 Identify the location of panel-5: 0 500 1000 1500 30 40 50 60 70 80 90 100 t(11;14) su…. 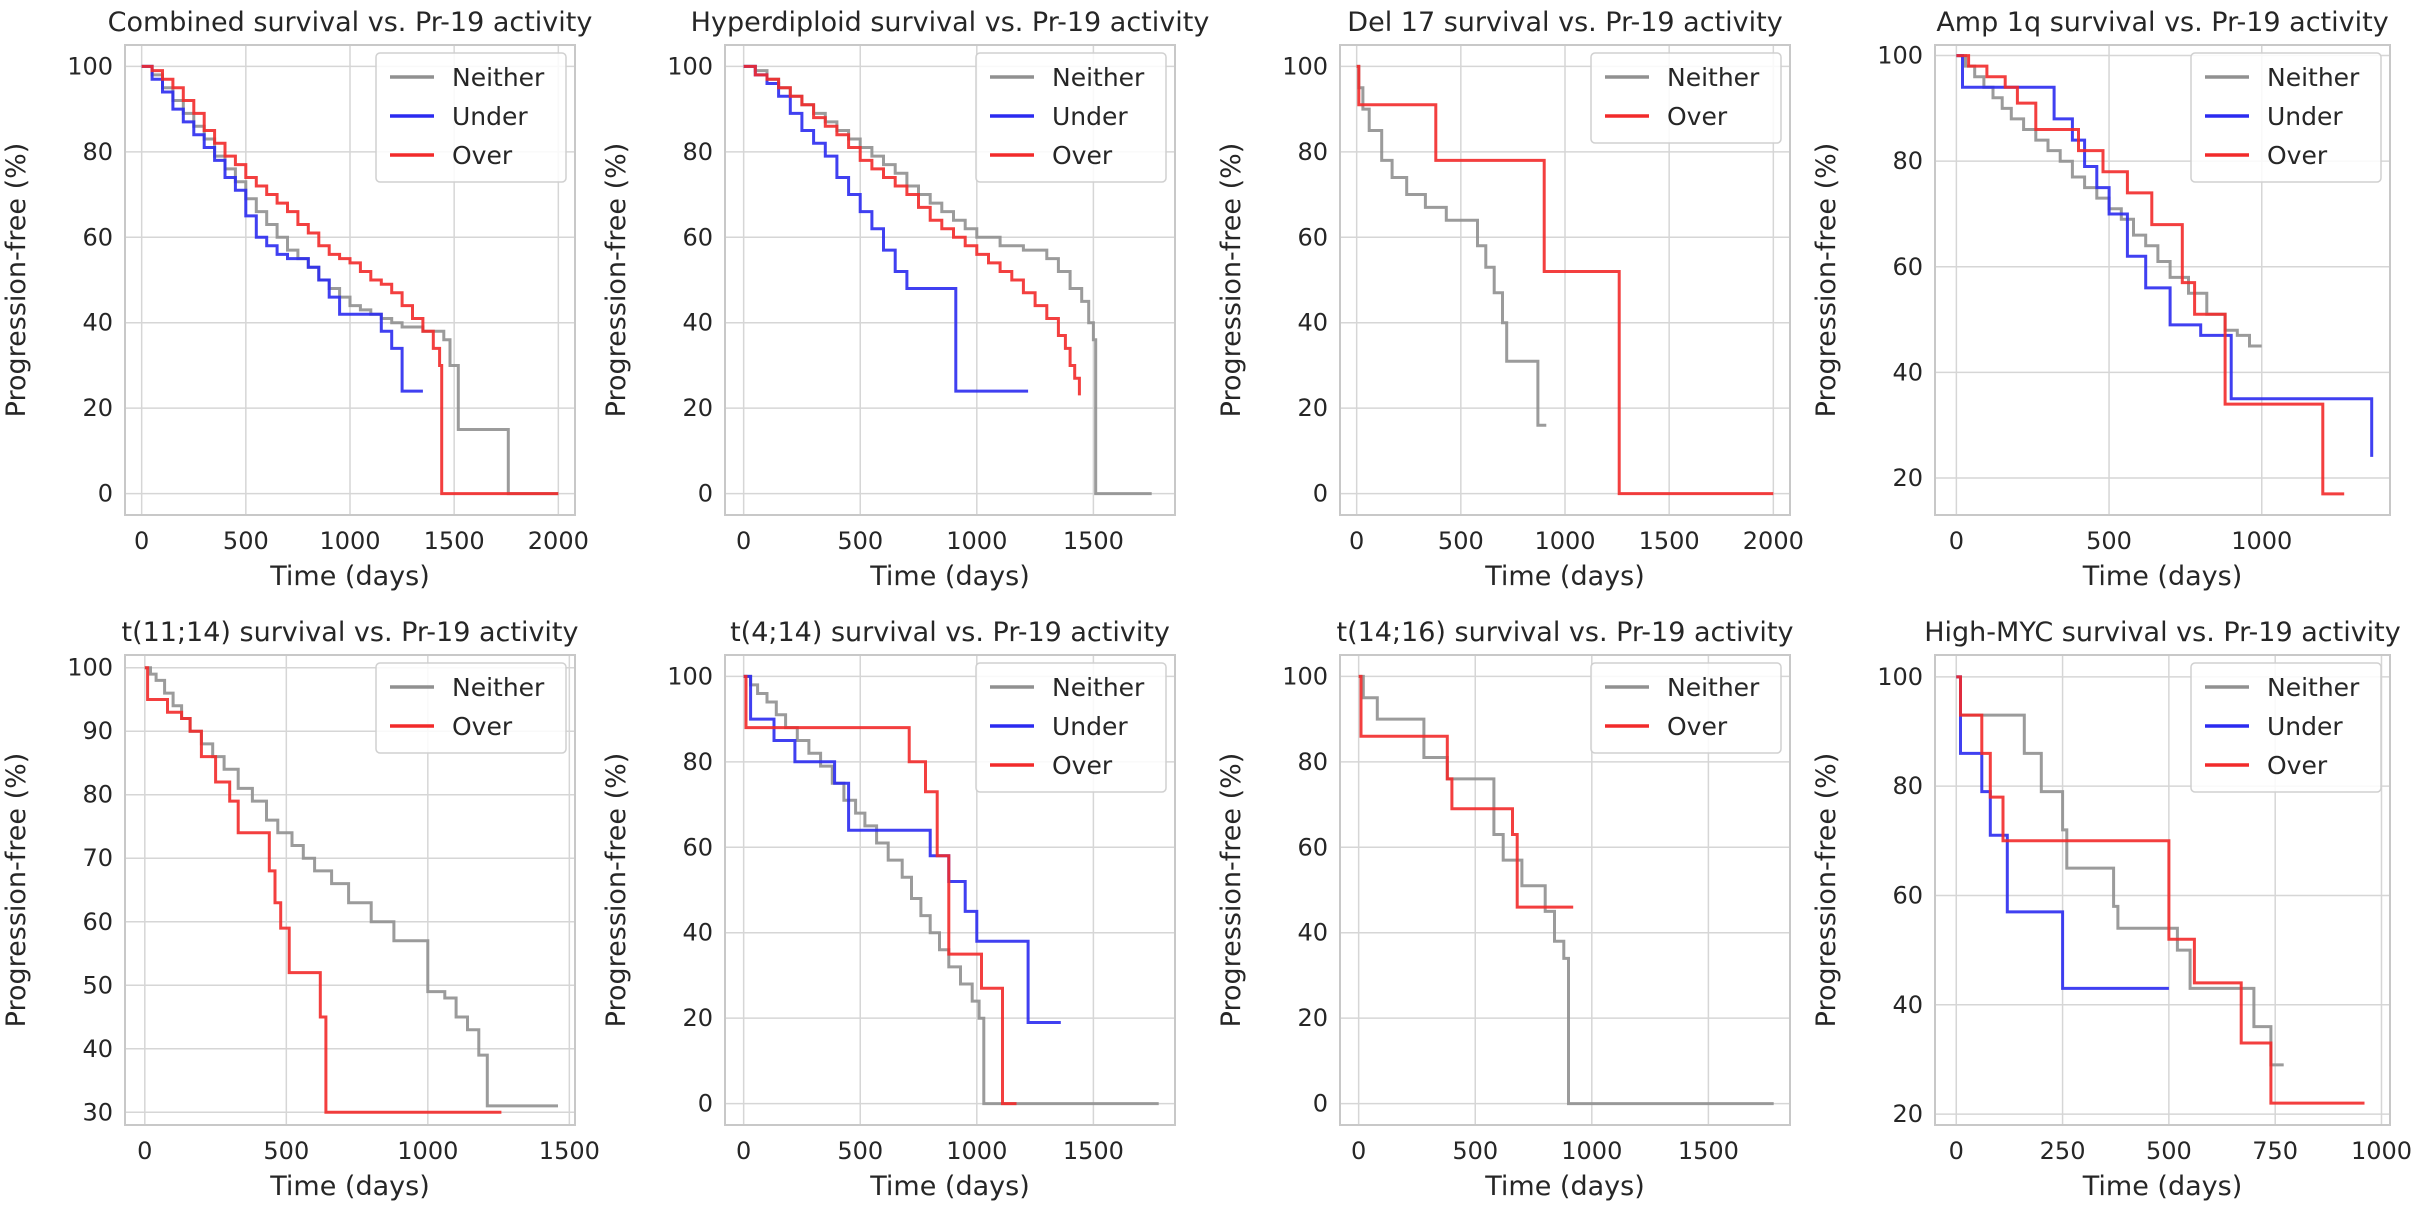
(300, 909).